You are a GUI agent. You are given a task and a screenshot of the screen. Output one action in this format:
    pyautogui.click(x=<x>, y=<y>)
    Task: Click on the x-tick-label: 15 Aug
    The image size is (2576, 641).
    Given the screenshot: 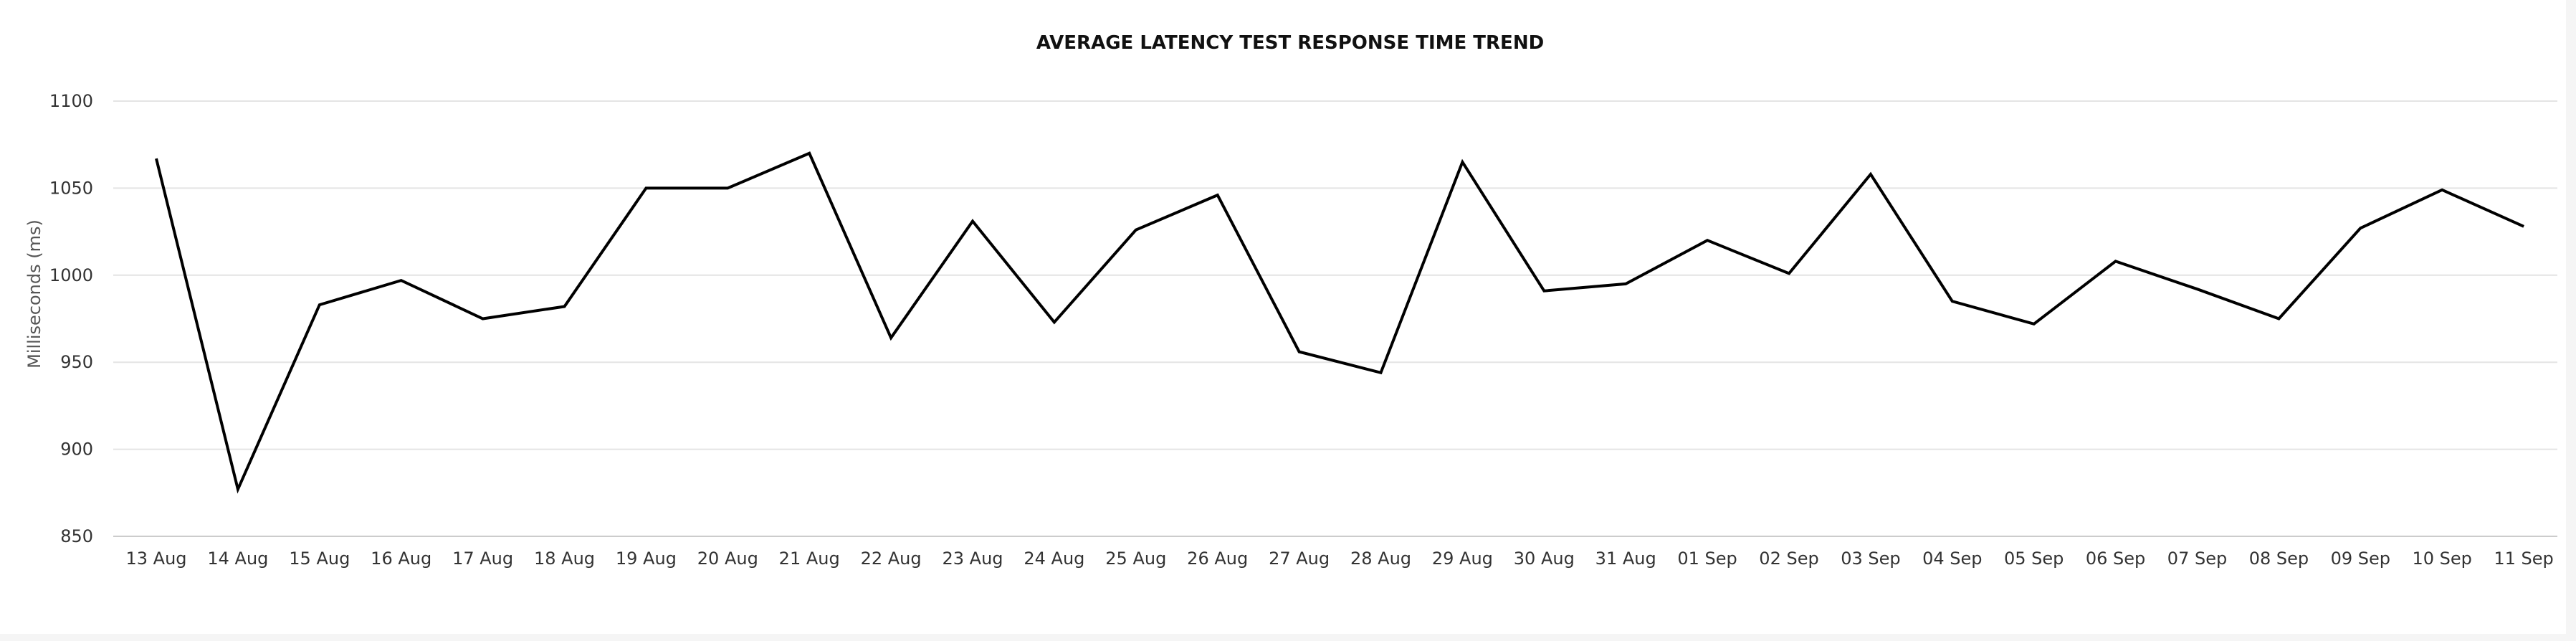 What is the action you would take?
    pyautogui.click(x=319, y=559)
    